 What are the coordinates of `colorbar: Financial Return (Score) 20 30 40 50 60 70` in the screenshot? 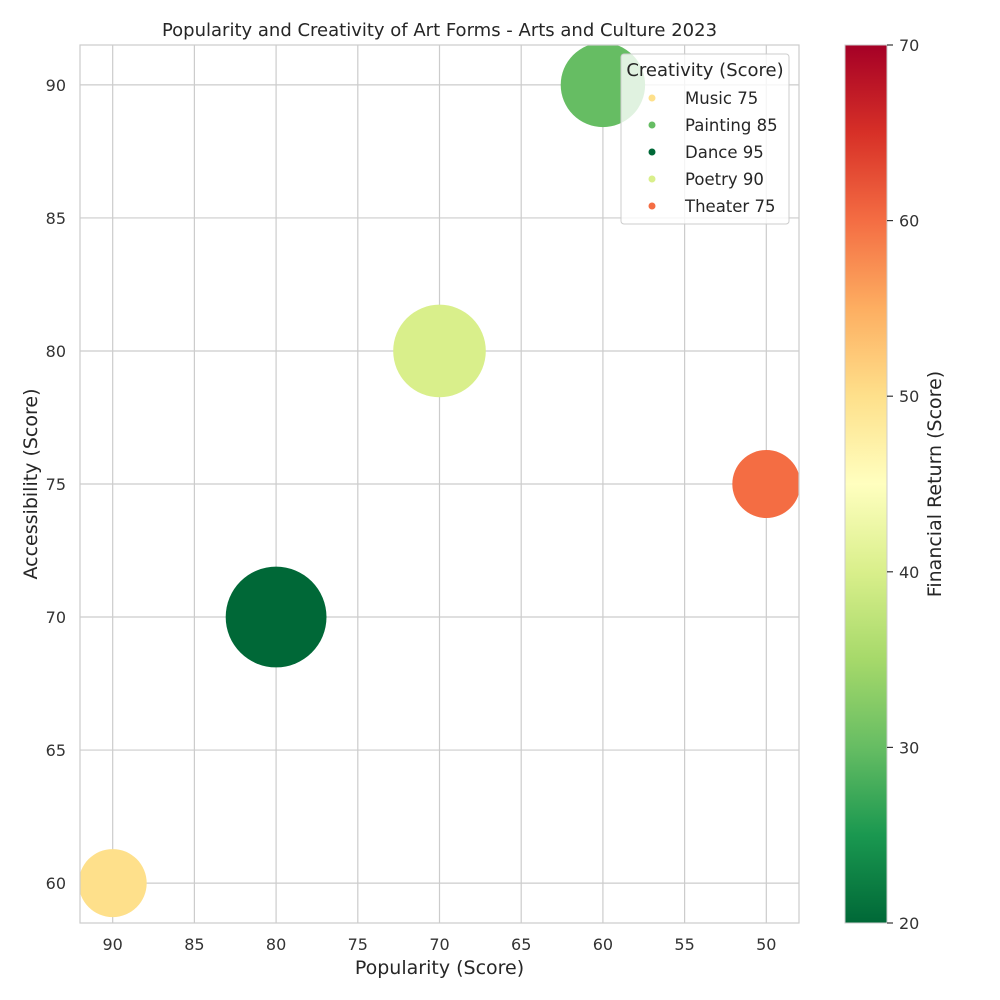 It's located at (895, 484).